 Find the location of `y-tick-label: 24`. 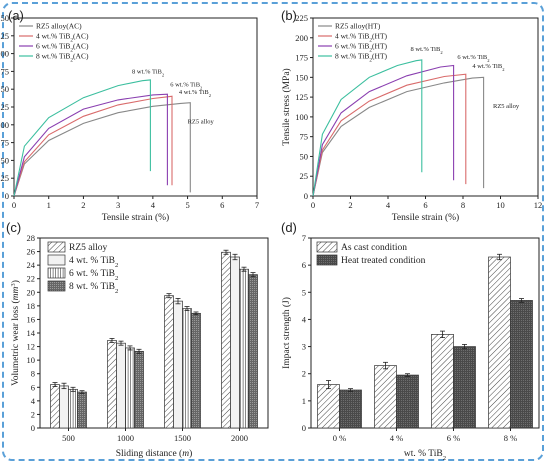

y-tick-label: 24 is located at coordinates (31, 265).